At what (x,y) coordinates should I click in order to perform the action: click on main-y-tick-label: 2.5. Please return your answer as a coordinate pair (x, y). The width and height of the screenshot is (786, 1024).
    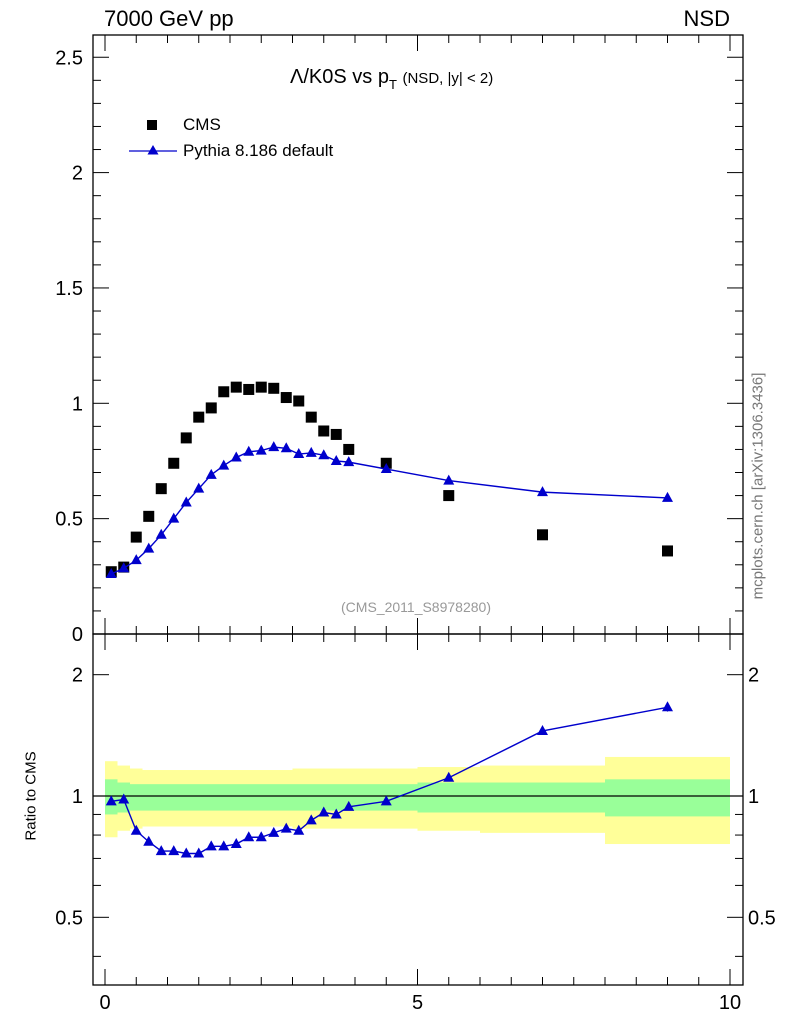
    Looking at the image, I should click on (69, 58).